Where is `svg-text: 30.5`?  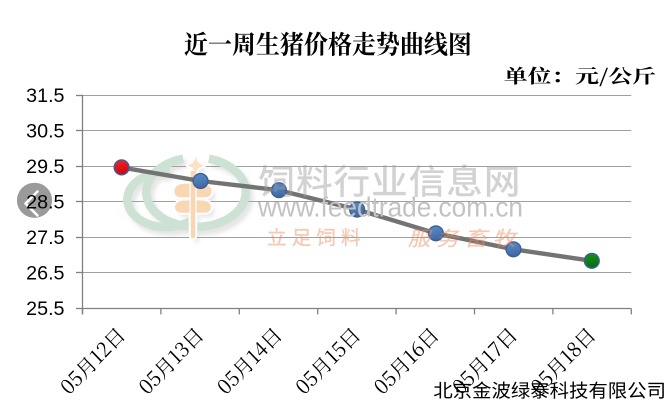 svg-text: 30.5 is located at coordinates (45, 131).